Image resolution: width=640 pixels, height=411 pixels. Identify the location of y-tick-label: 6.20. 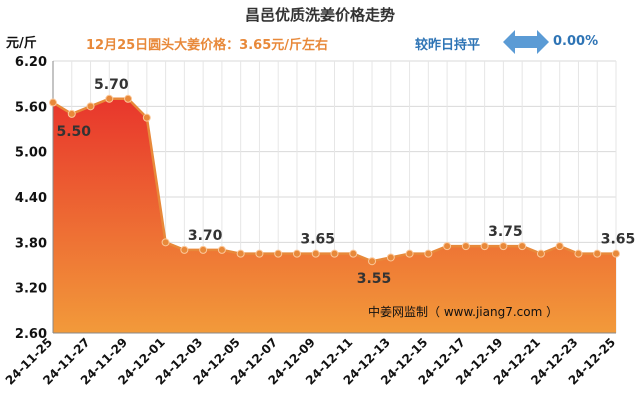
(31, 62).